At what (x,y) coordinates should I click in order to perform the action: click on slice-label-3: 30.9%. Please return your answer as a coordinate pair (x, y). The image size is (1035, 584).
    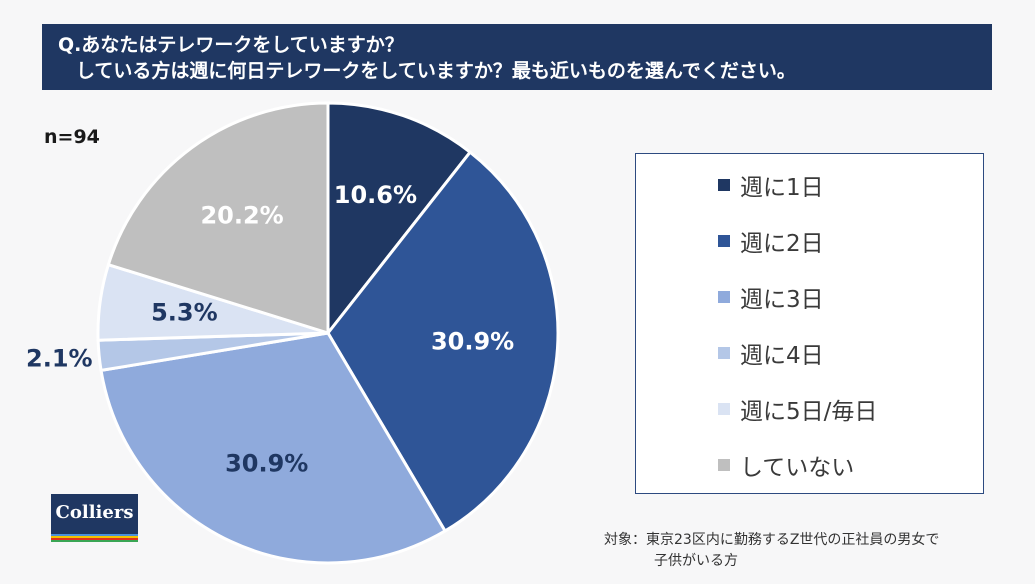
    Looking at the image, I should click on (266, 463).